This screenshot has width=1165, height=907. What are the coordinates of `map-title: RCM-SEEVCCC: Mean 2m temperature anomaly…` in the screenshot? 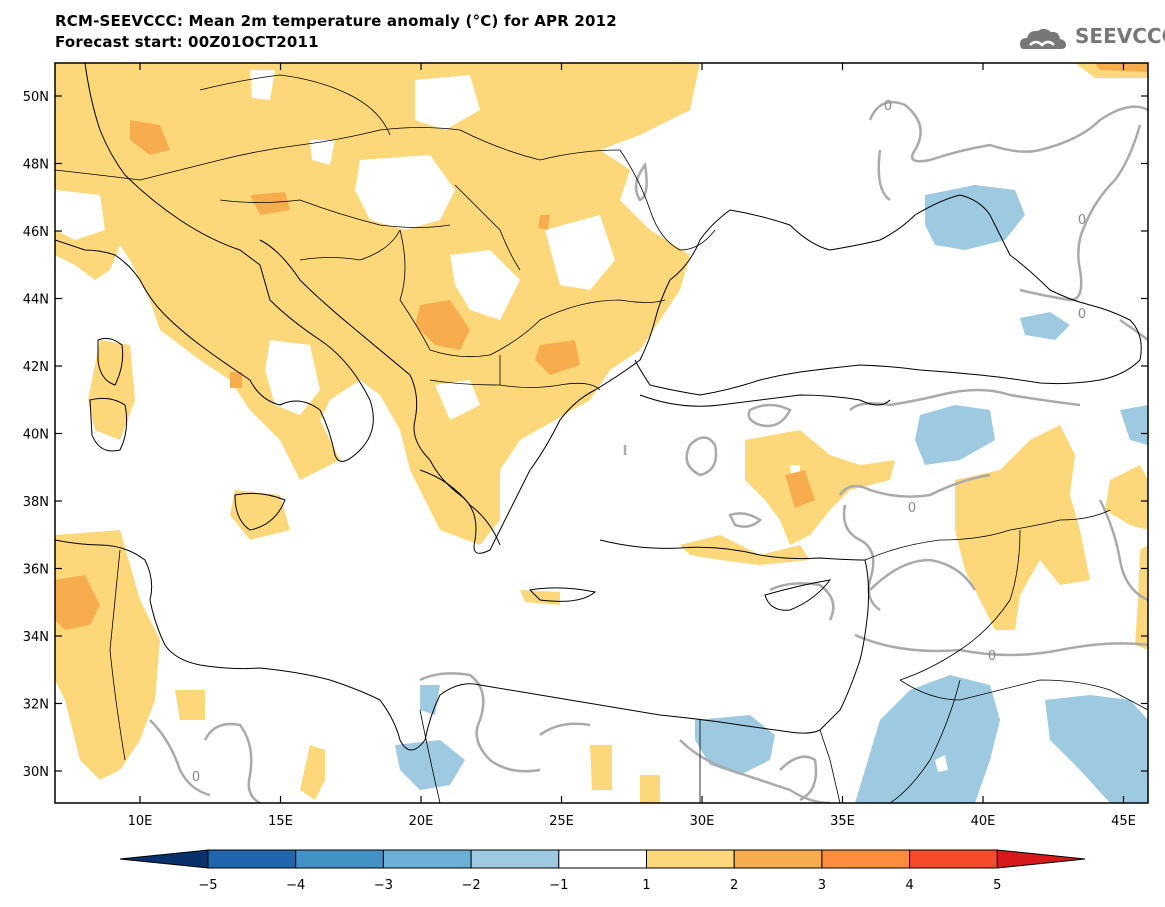 It's located at (336, 21).